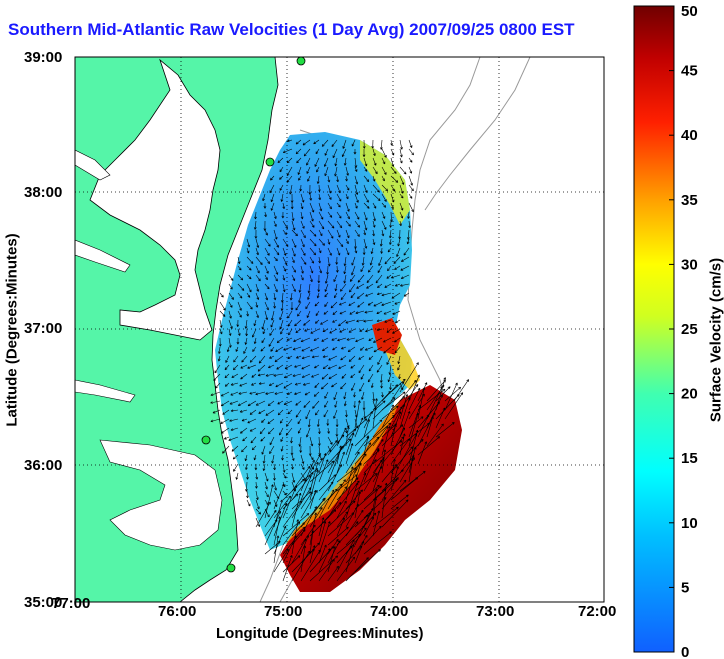 Image resolution: width=724 pixels, height=659 pixels. Describe the element at coordinates (654, 329) in the screenshot. I see `colorbar` at that location.